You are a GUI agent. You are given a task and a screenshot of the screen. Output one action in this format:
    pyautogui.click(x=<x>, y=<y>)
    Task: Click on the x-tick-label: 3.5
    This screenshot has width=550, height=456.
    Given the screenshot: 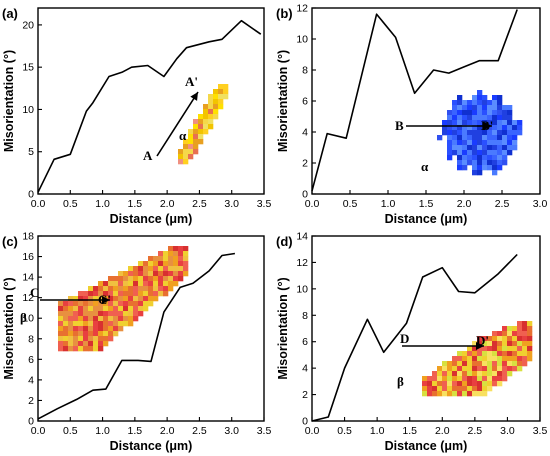 What is the action you would take?
    pyautogui.click(x=264, y=431)
    